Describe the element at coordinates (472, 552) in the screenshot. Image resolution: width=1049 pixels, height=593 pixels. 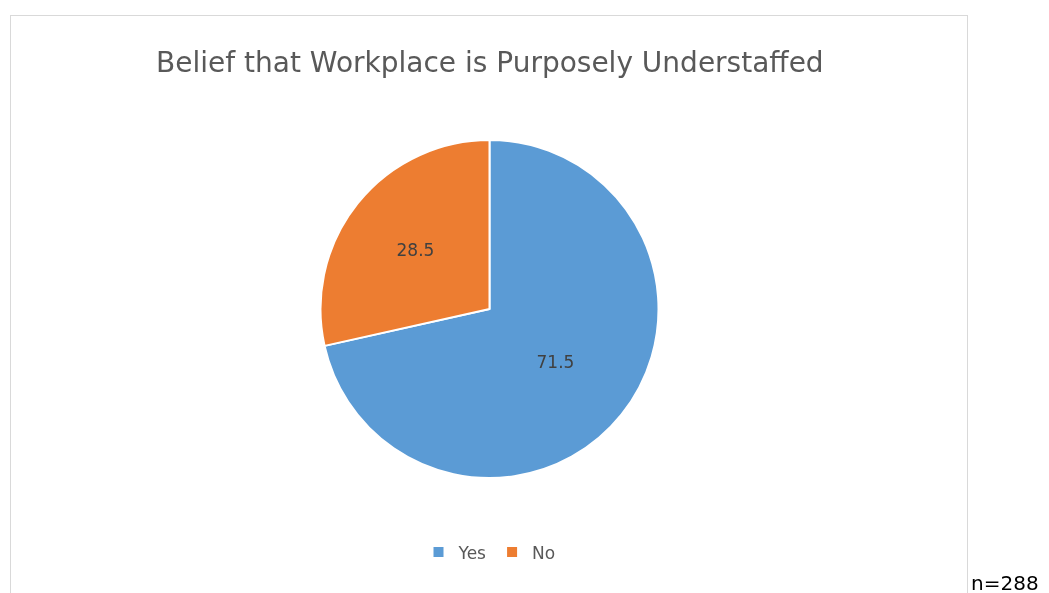
I see `legend-label: Yes` at that location.